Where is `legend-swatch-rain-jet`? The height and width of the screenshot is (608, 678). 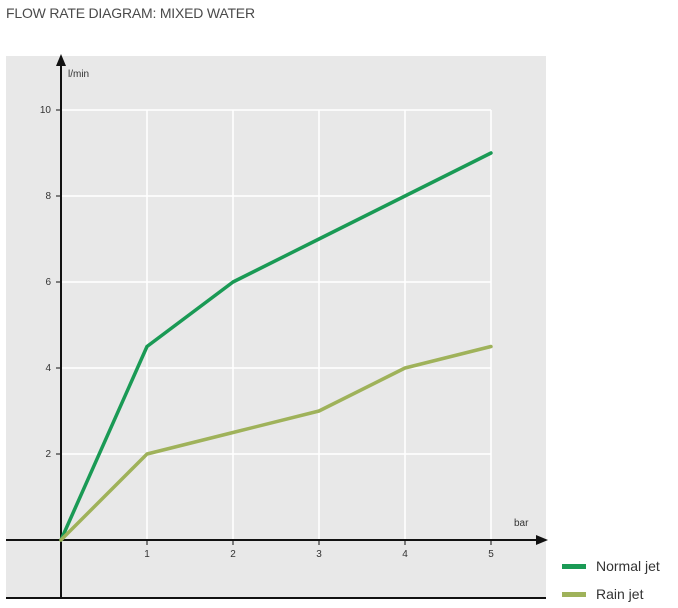
legend-swatch-rain-jet is located at coordinates (574, 594).